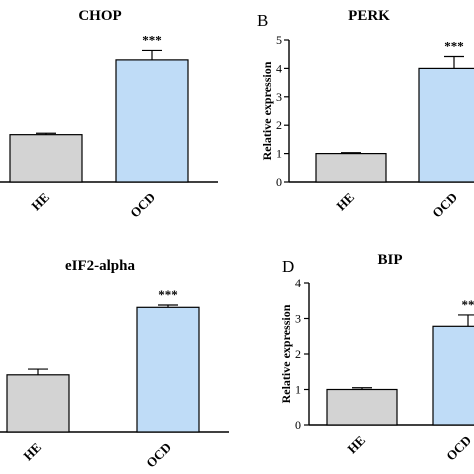 The height and width of the screenshot is (474, 474). I want to click on panel2-y-tick-label: 3, so click(279, 97).